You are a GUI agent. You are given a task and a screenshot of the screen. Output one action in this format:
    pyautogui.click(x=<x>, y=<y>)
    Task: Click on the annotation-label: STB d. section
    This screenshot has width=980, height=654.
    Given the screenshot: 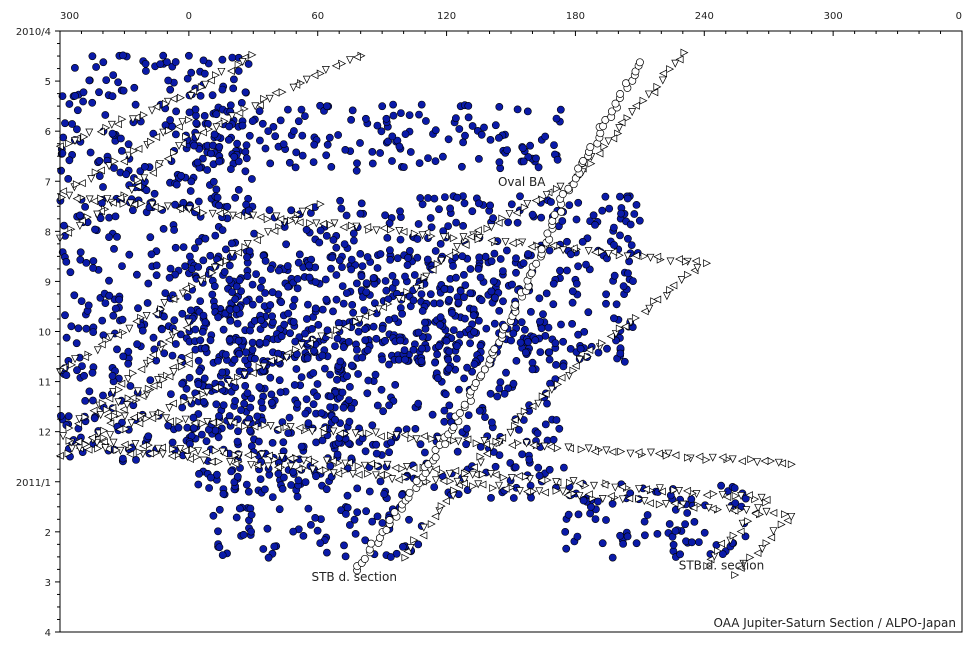 What is the action you would take?
    pyautogui.click(x=353, y=577)
    